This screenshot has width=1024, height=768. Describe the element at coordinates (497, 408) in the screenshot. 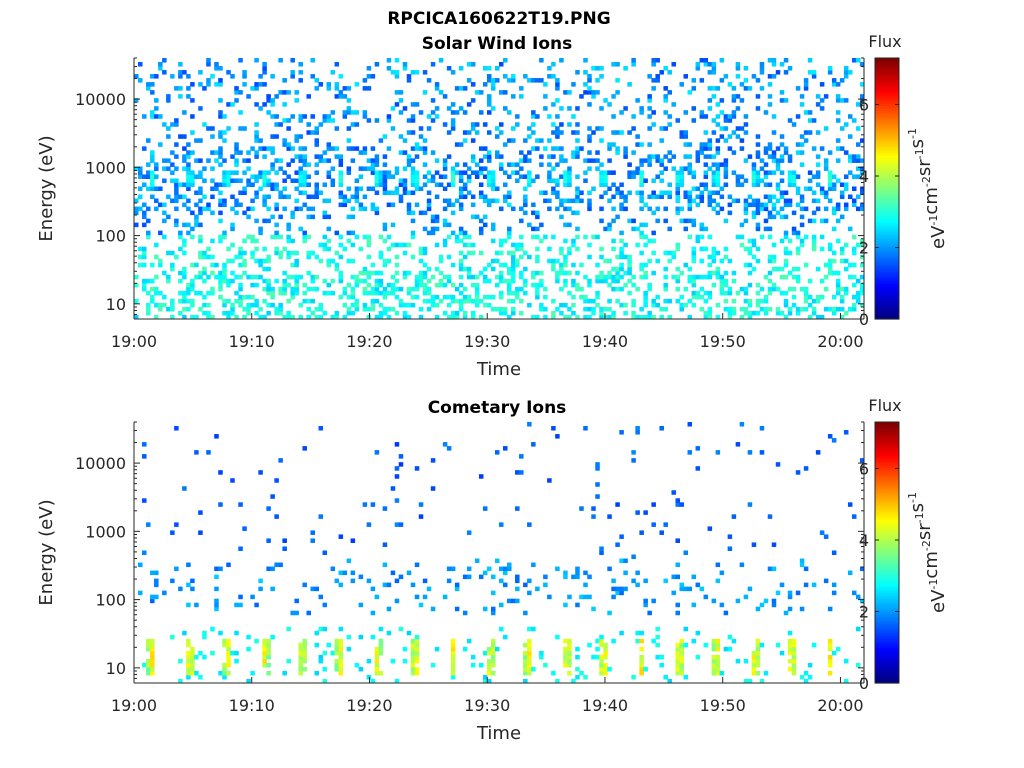

I see `panel-title: Cometary Ions` at that location.